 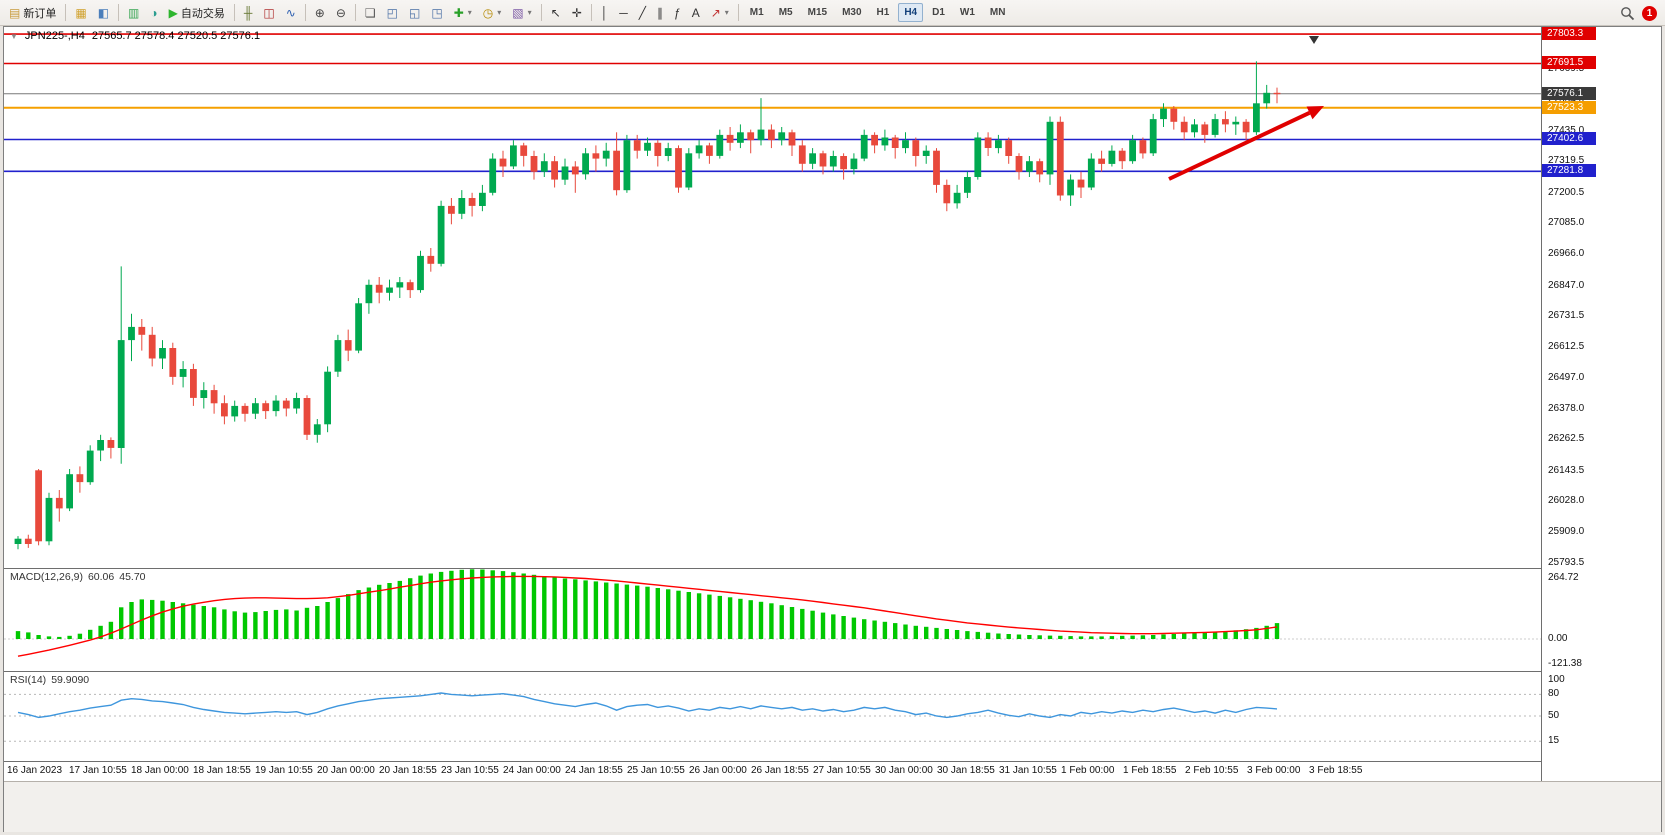 I want to click on rsi-chart, so click(x=772, y=716).